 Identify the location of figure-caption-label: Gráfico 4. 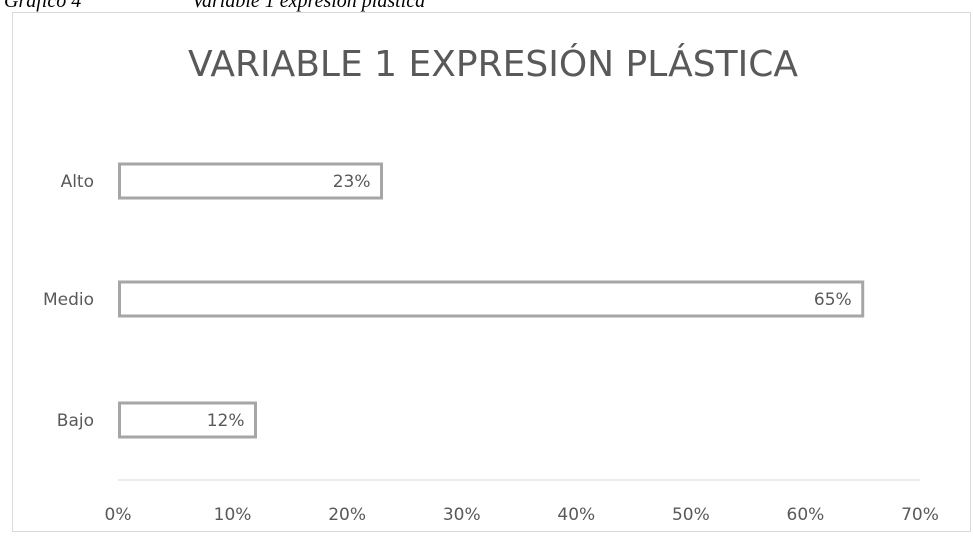
(43, 6).